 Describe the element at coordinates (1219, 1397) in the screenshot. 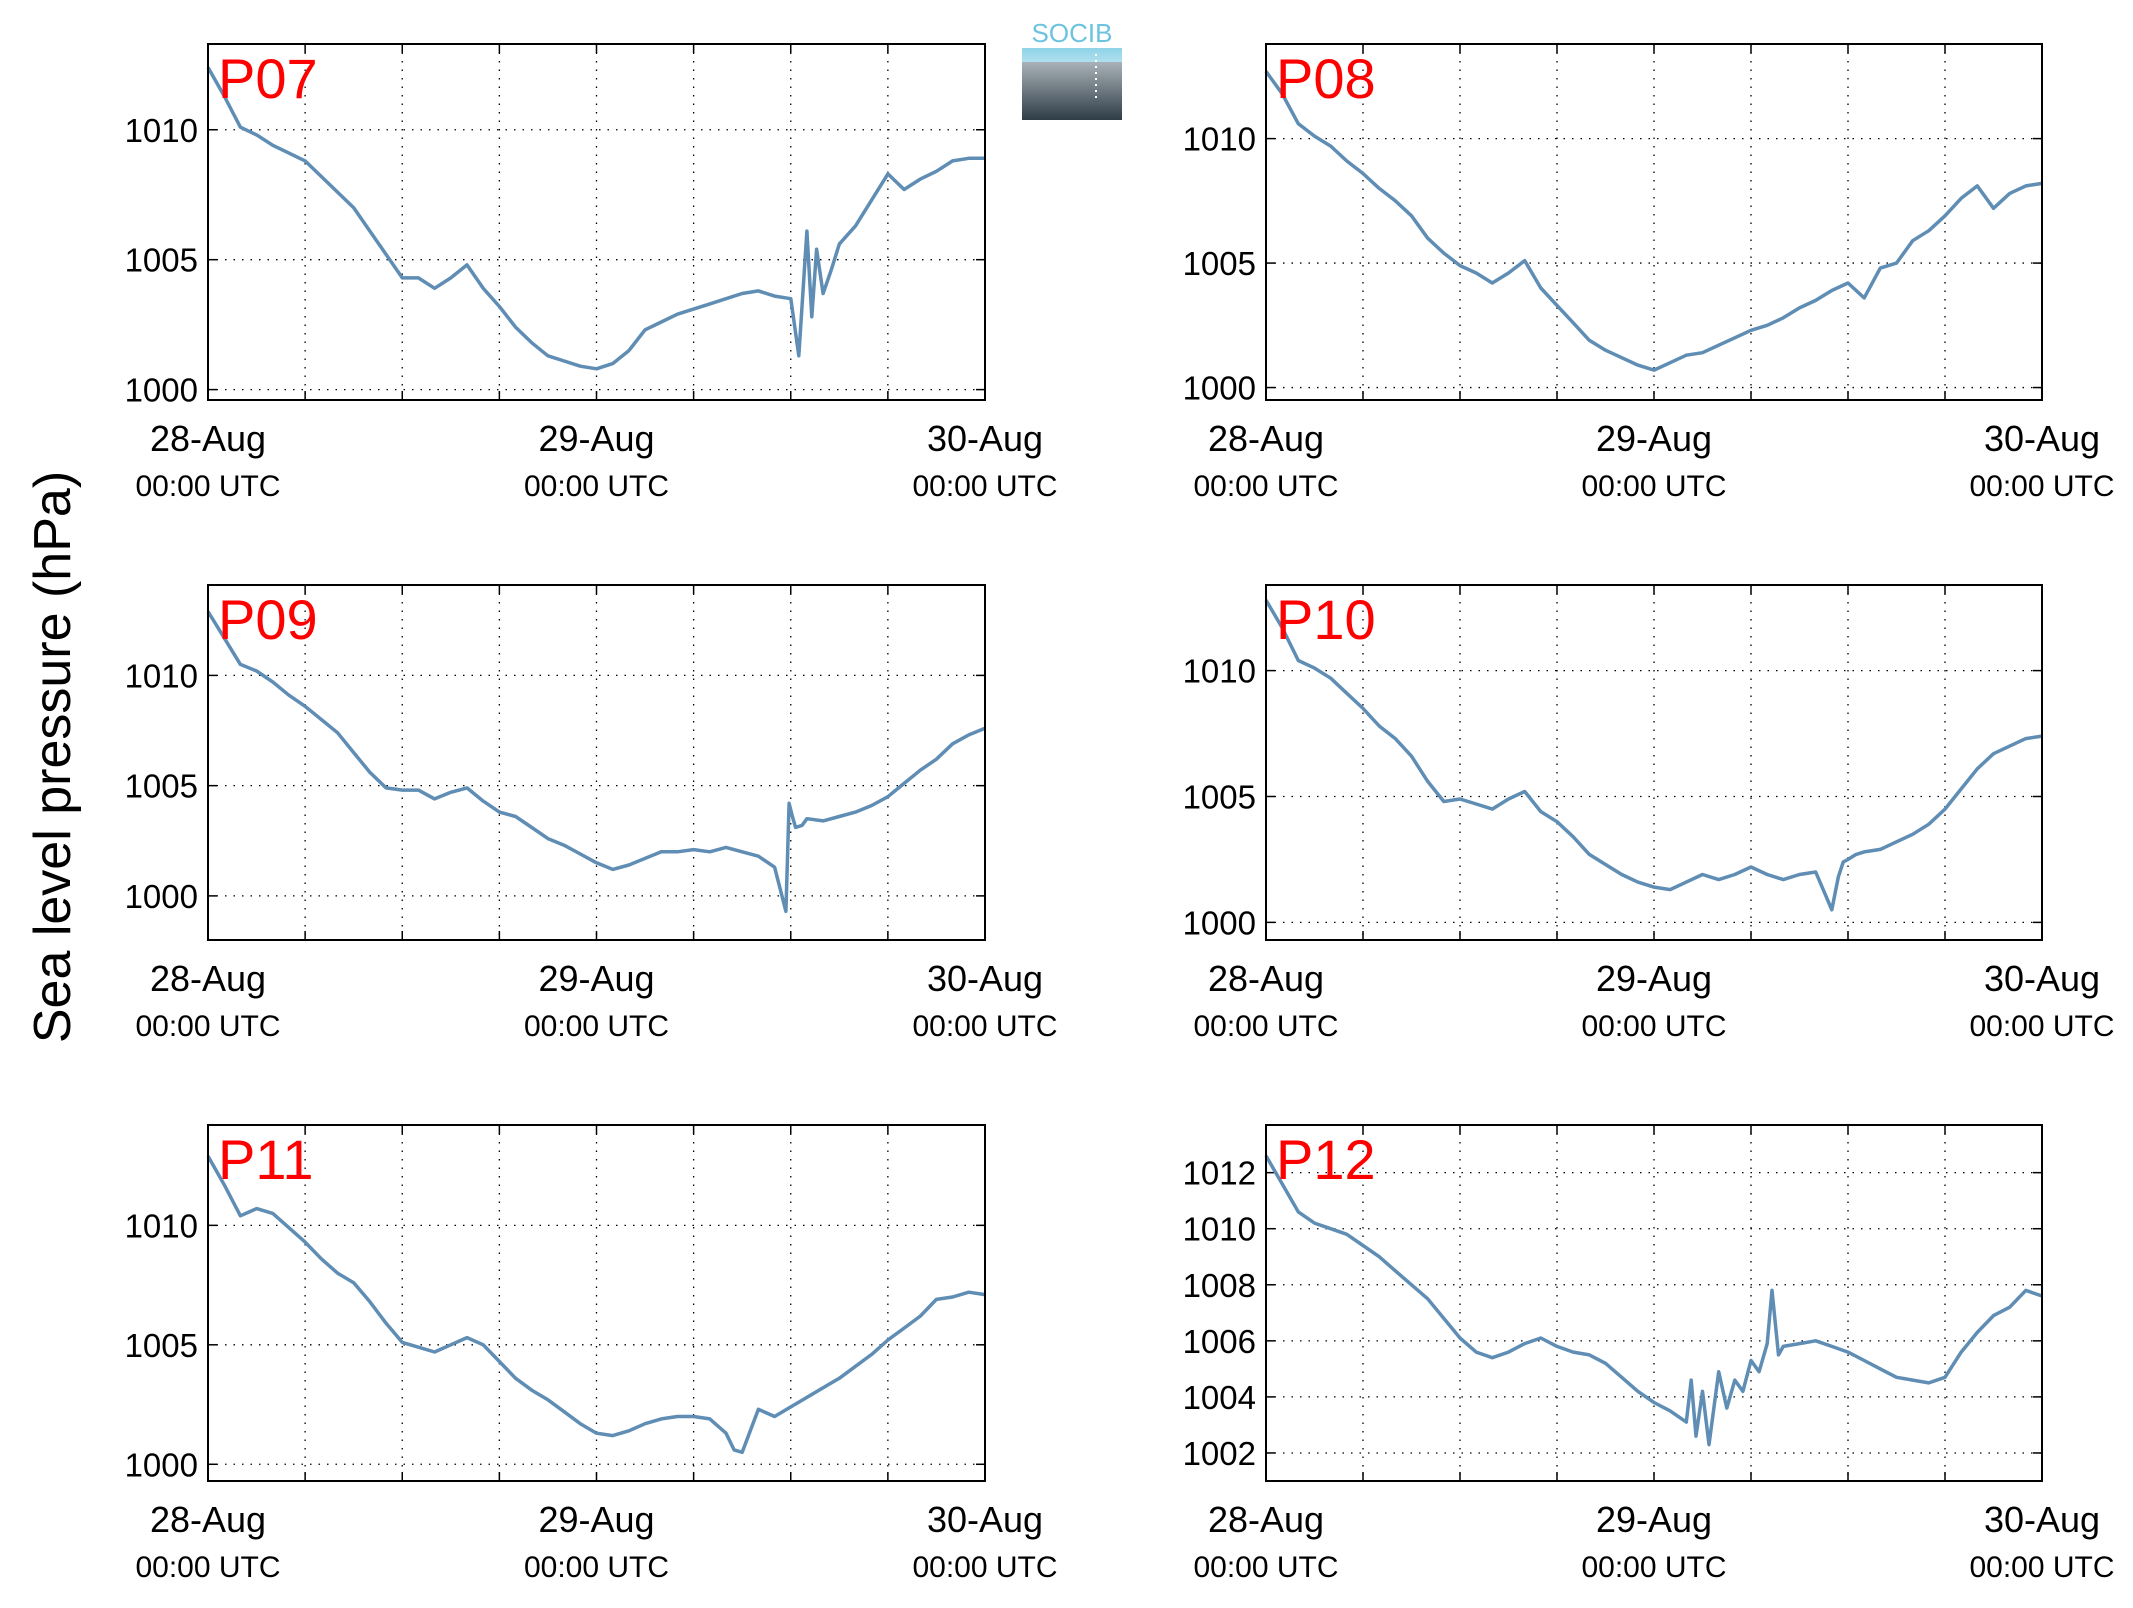

I see `y-tick-label: 1004` at that location.